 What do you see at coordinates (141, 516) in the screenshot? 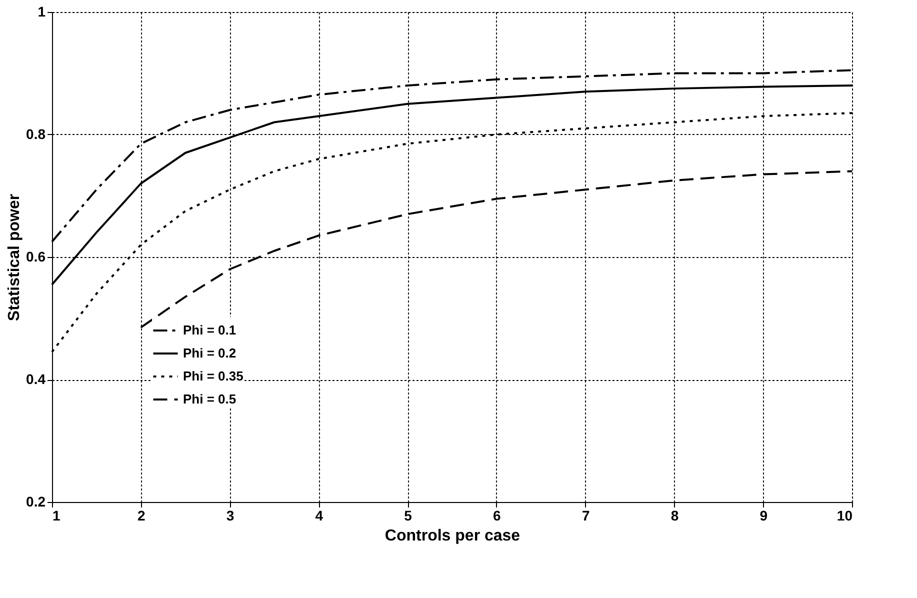
I see `x-tick-label: 2` at bounding box center [141, 516].